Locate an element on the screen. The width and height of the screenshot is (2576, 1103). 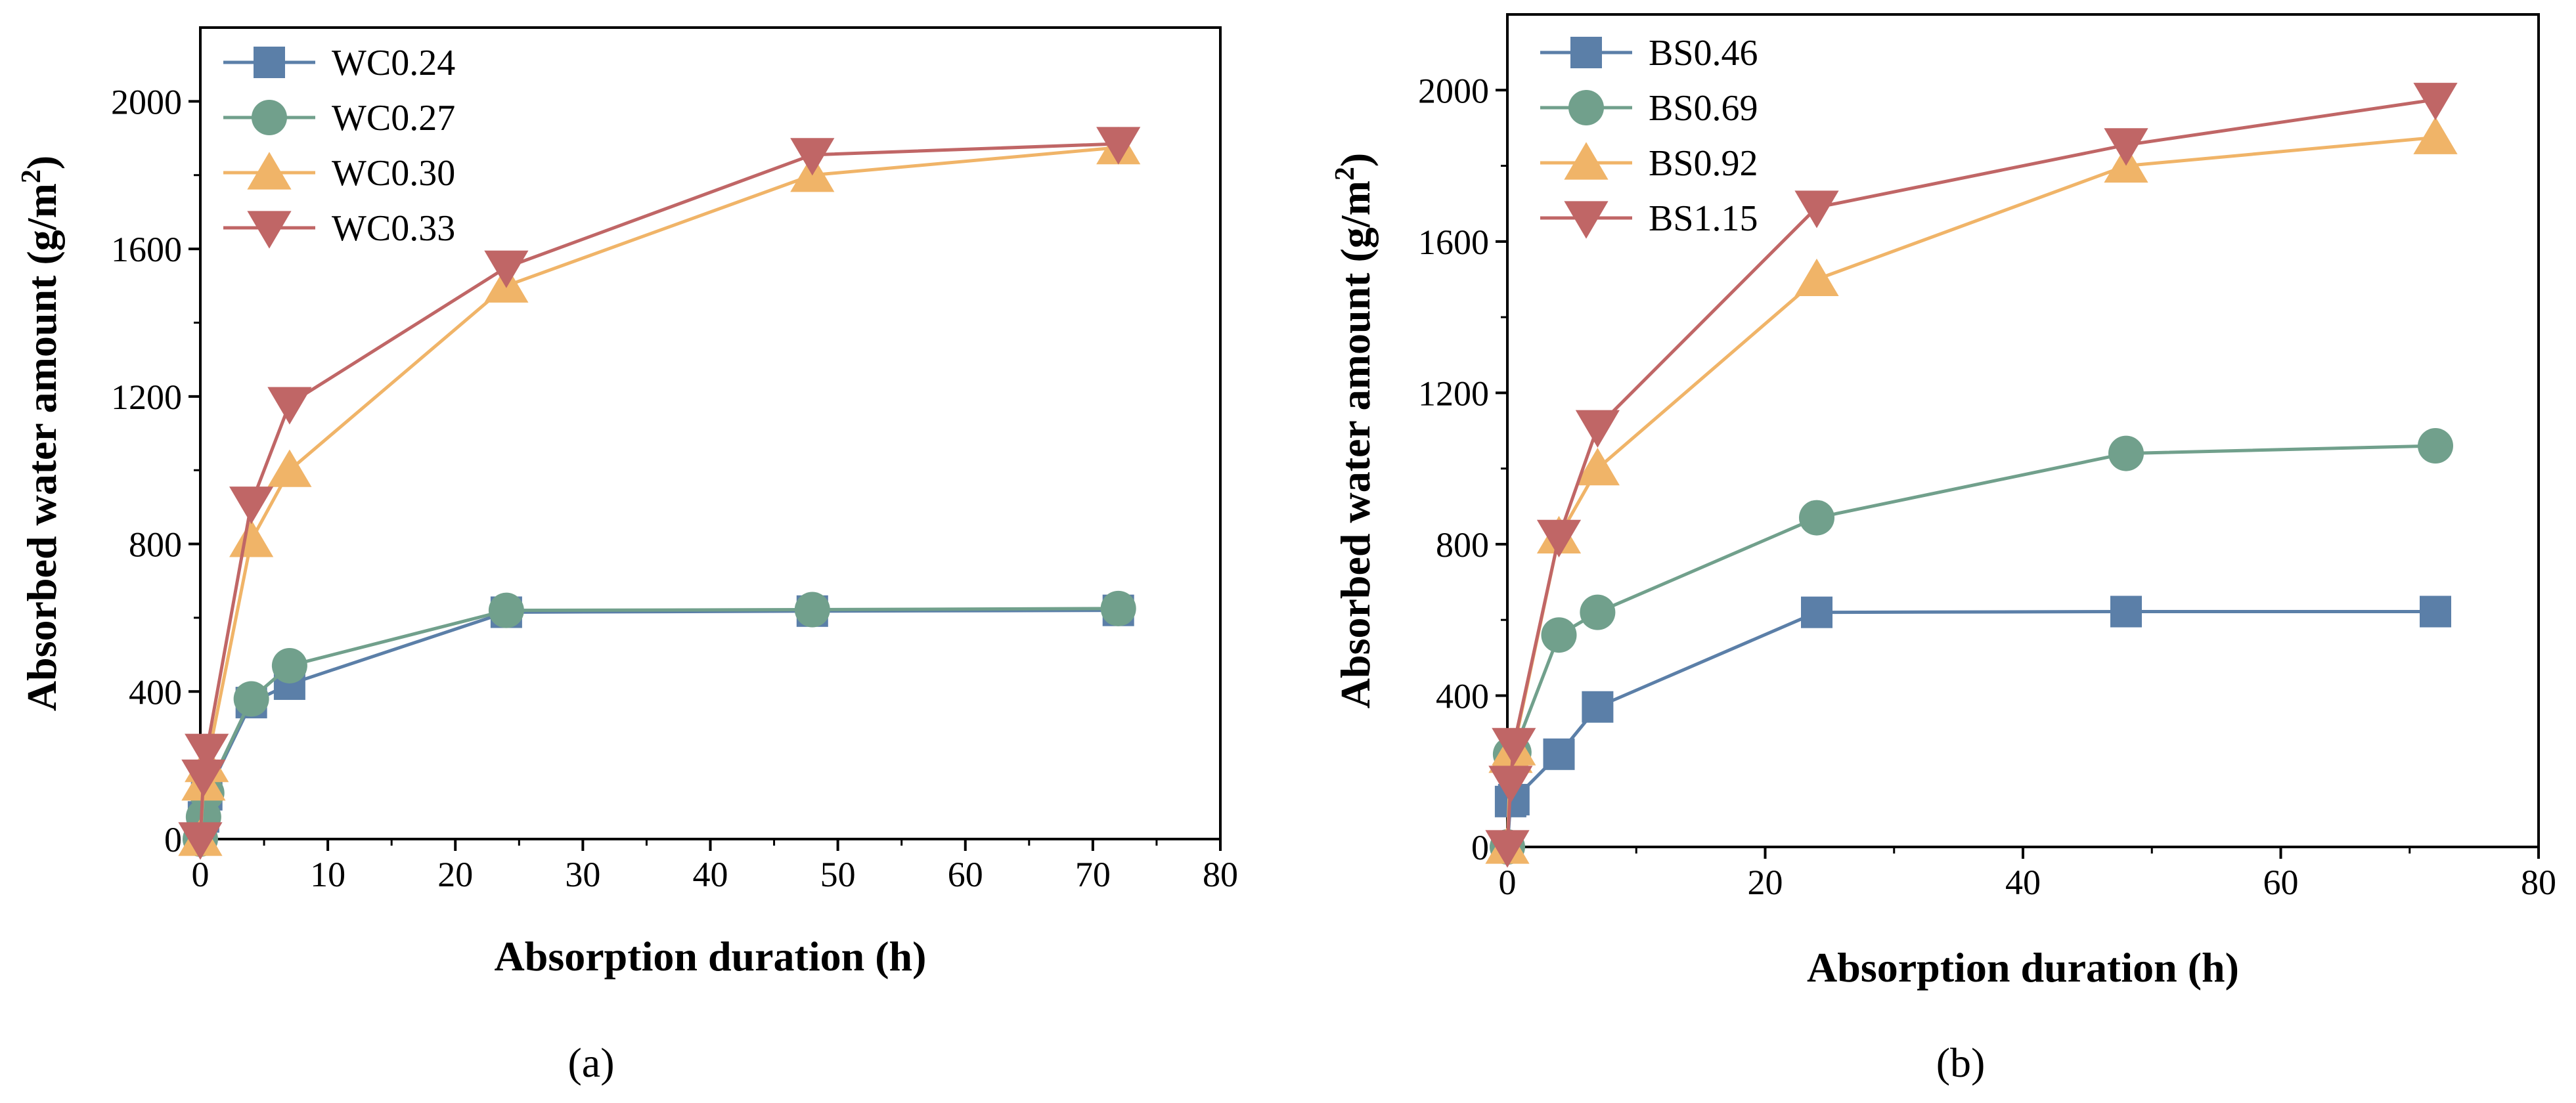
legend-label: WC0.24 is located at coordinates (394, 63).